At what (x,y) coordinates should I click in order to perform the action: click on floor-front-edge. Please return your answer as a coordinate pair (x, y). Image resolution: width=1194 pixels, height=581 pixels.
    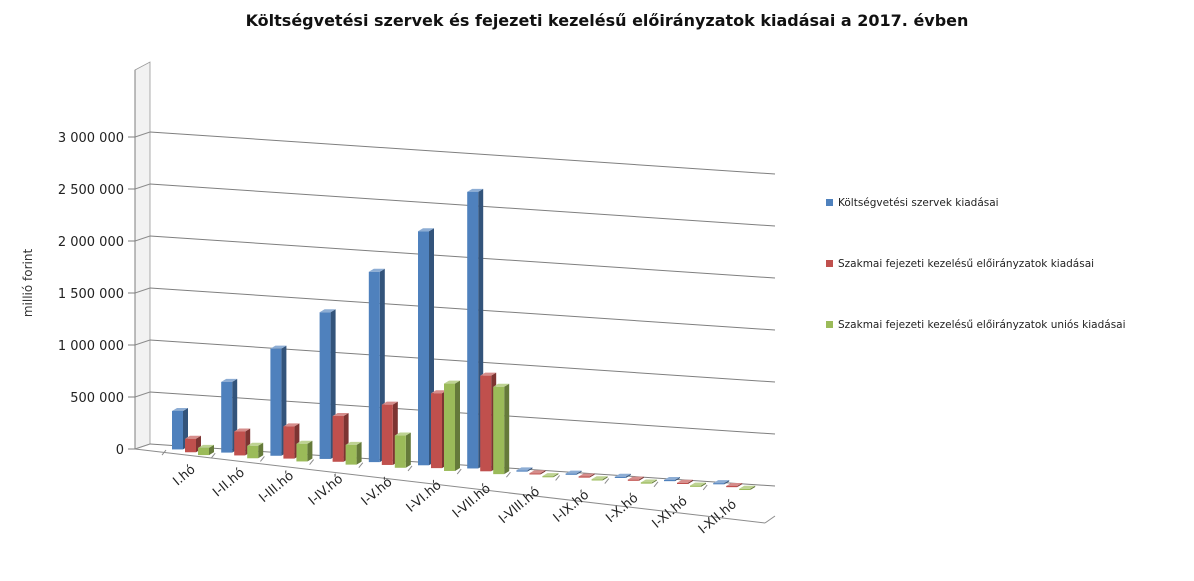
    Looking at the image, I should click on (450, 486).